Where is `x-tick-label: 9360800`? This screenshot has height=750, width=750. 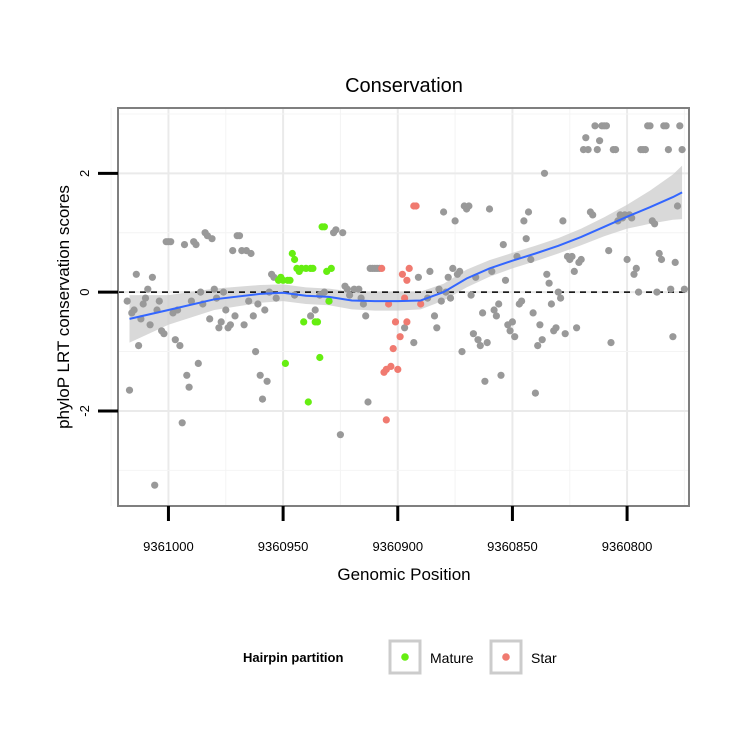
x-tick-label: 9360800 is located at coordinates (627, 546).